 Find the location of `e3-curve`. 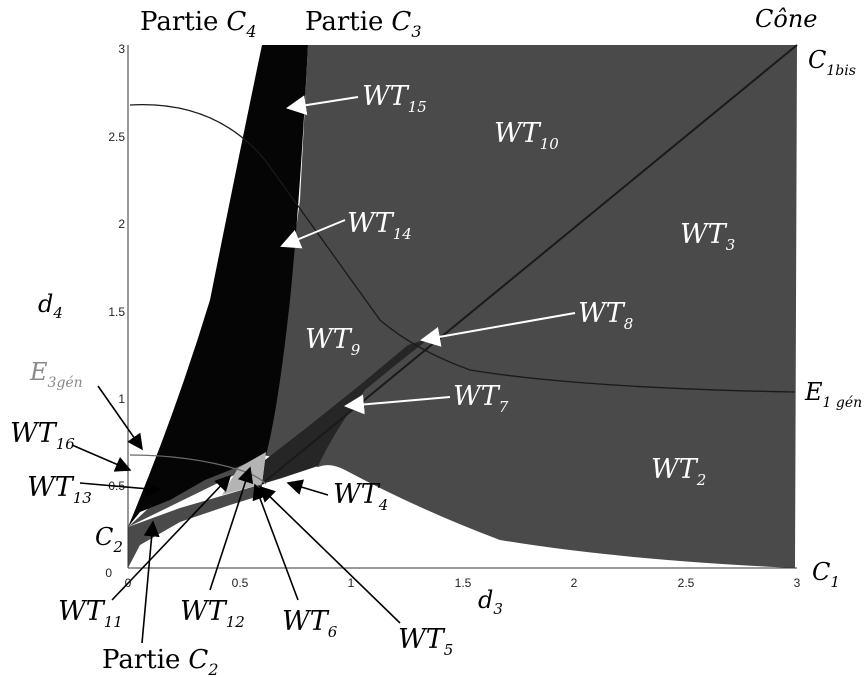

e3-curve is located at coordinates (198, 469).